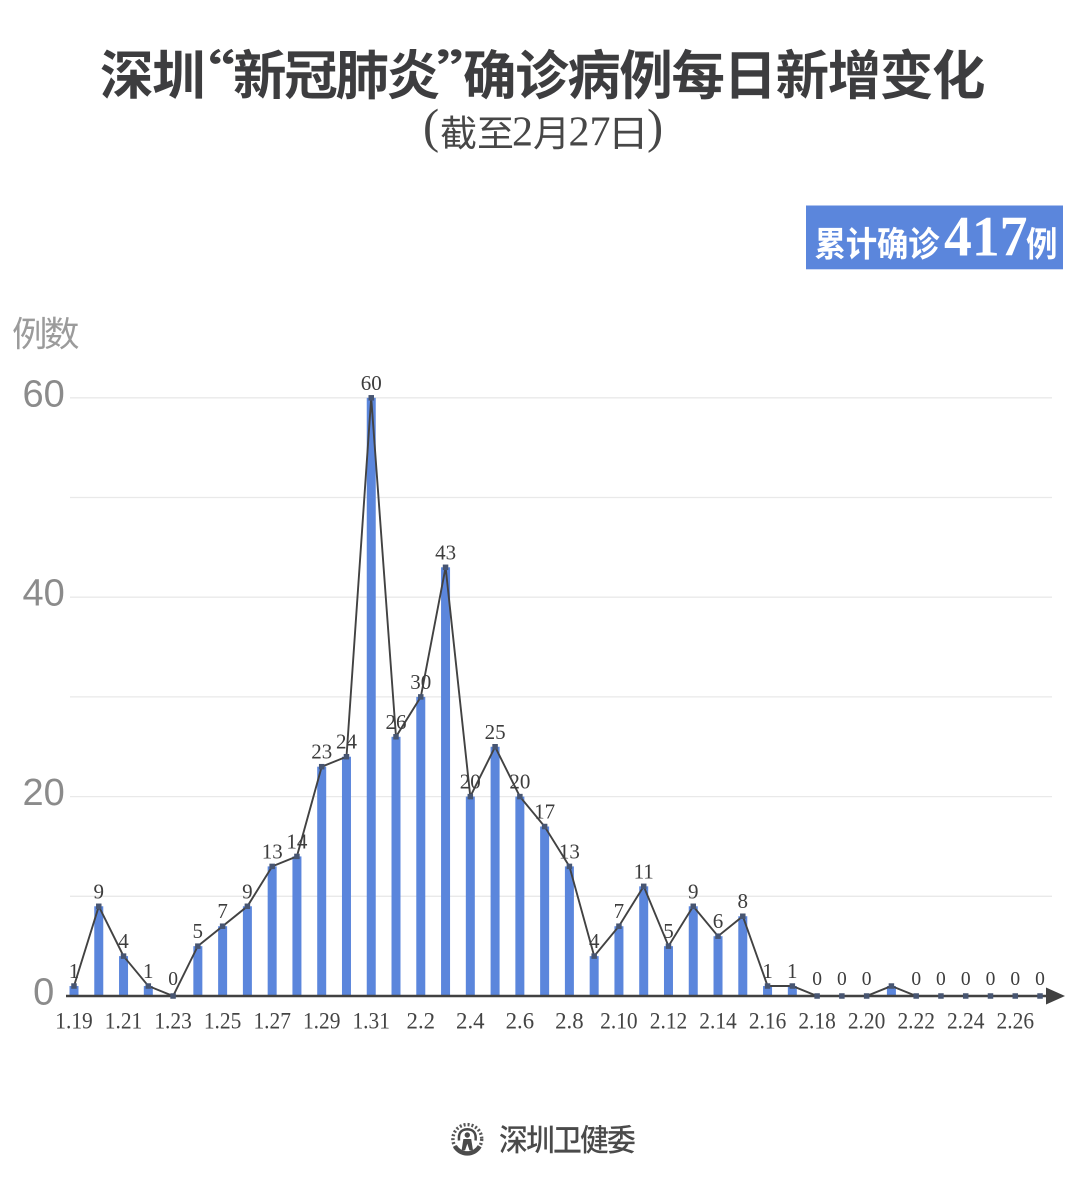 The height and width of the screenshot is (1188, 1080). Describe the element at coordinates (520, 1022) in the screenshot. I see `svg-text: 2.6` at that location.